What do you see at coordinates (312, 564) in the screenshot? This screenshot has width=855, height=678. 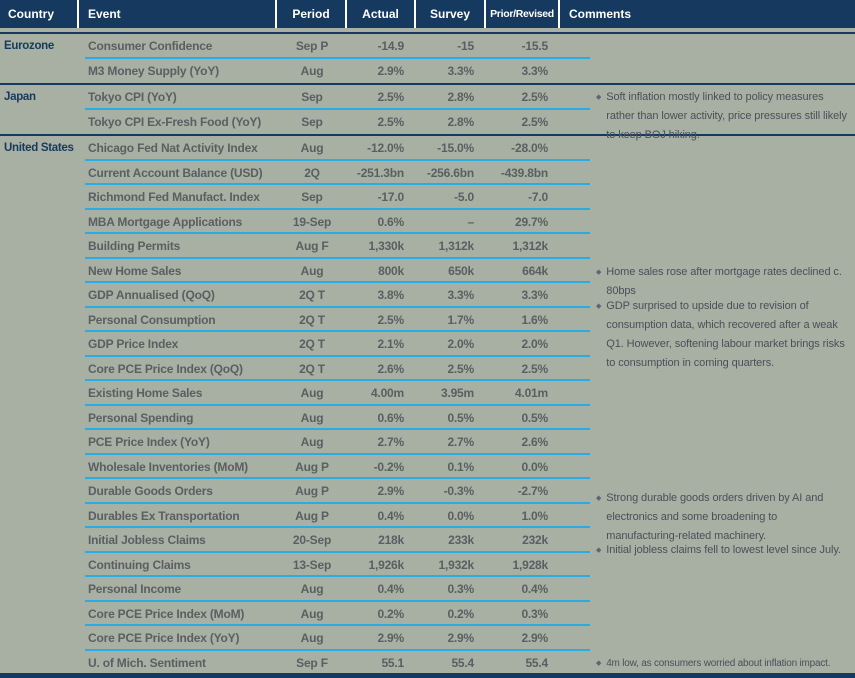 I see `period-cell: 13-Sep` at bounding box center [312, 564].